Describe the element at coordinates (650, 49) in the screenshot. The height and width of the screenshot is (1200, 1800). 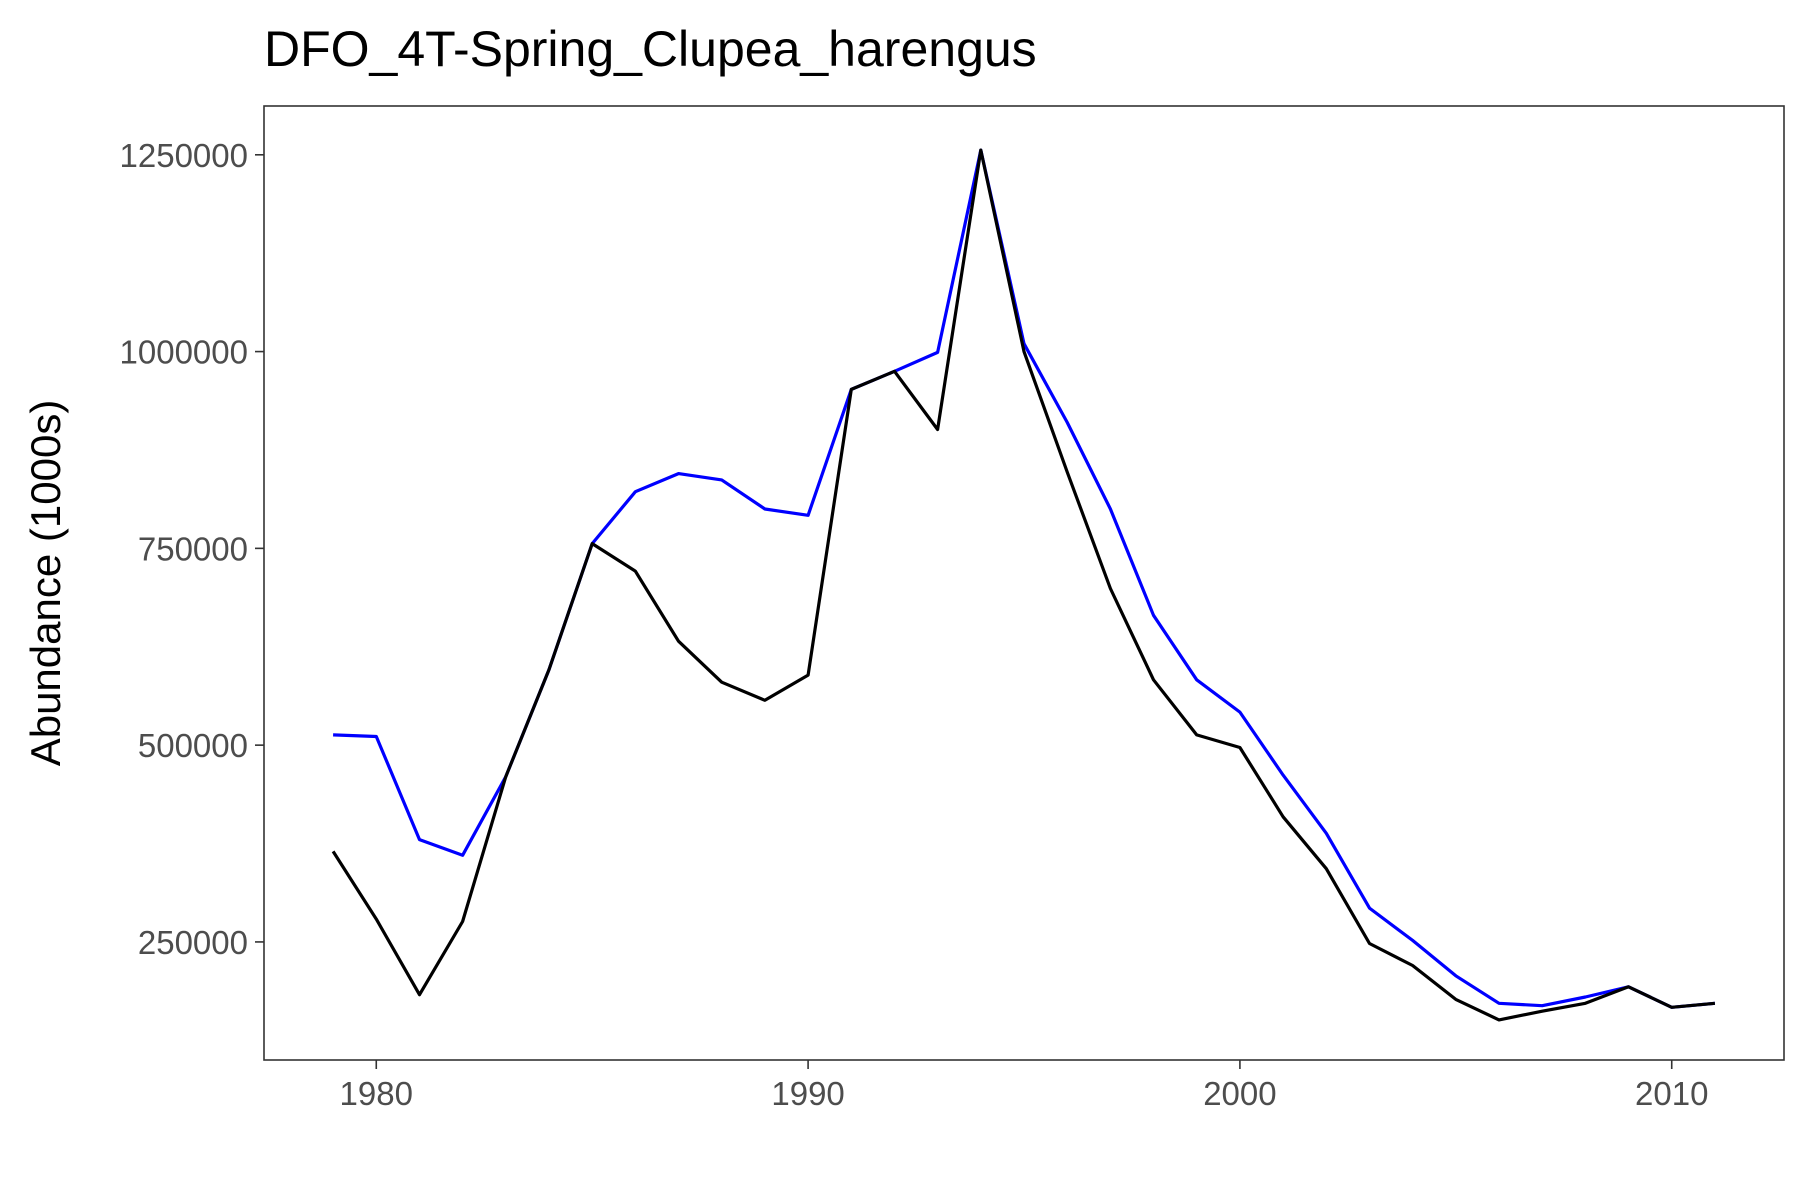
I see `chart-title: DFO_4T-Spring_Clupea_harengus` at that location.